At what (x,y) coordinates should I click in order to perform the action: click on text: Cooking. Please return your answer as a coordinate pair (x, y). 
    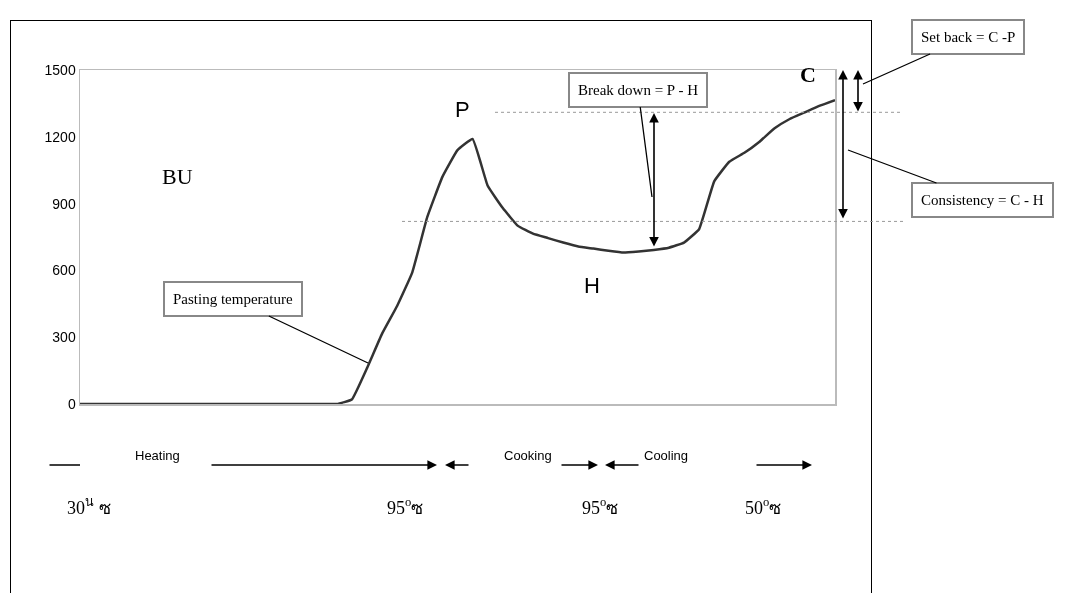
    Looking at the image, I should click on (528, 455).